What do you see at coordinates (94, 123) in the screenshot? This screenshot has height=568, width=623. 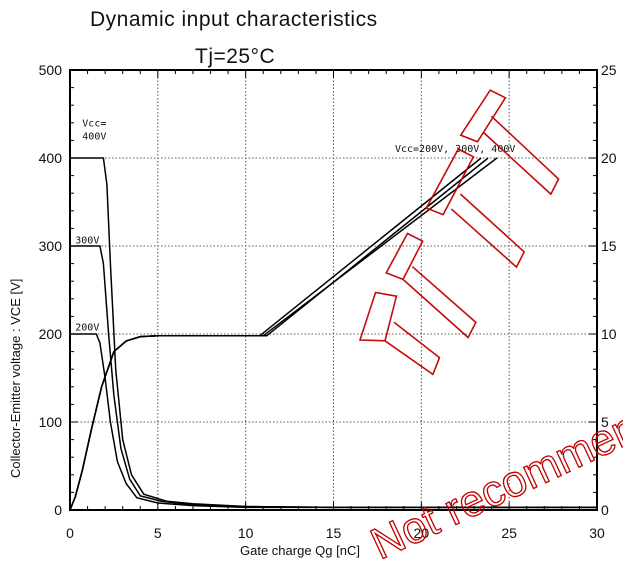 I see `annotation-label: Vcc=` at bounding box center [94, 123].